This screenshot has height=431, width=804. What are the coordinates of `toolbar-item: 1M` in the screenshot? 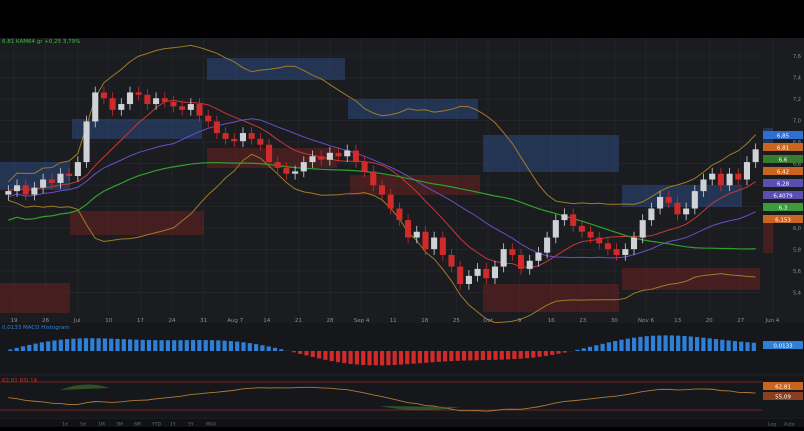 It's located at (101, 425).